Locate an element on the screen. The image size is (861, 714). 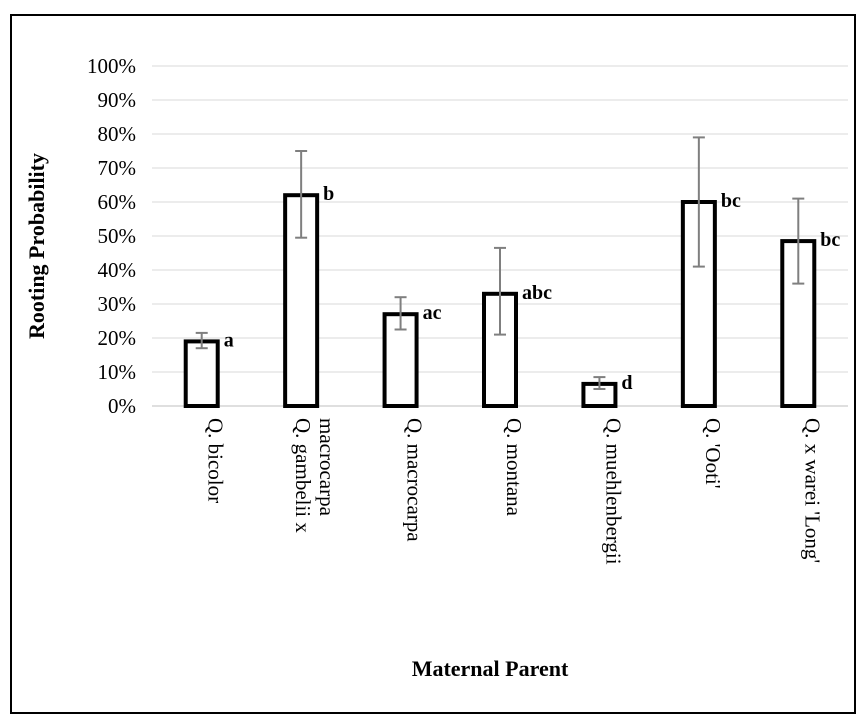
y-tick-label: 90% is located at coordinates (117, 100).